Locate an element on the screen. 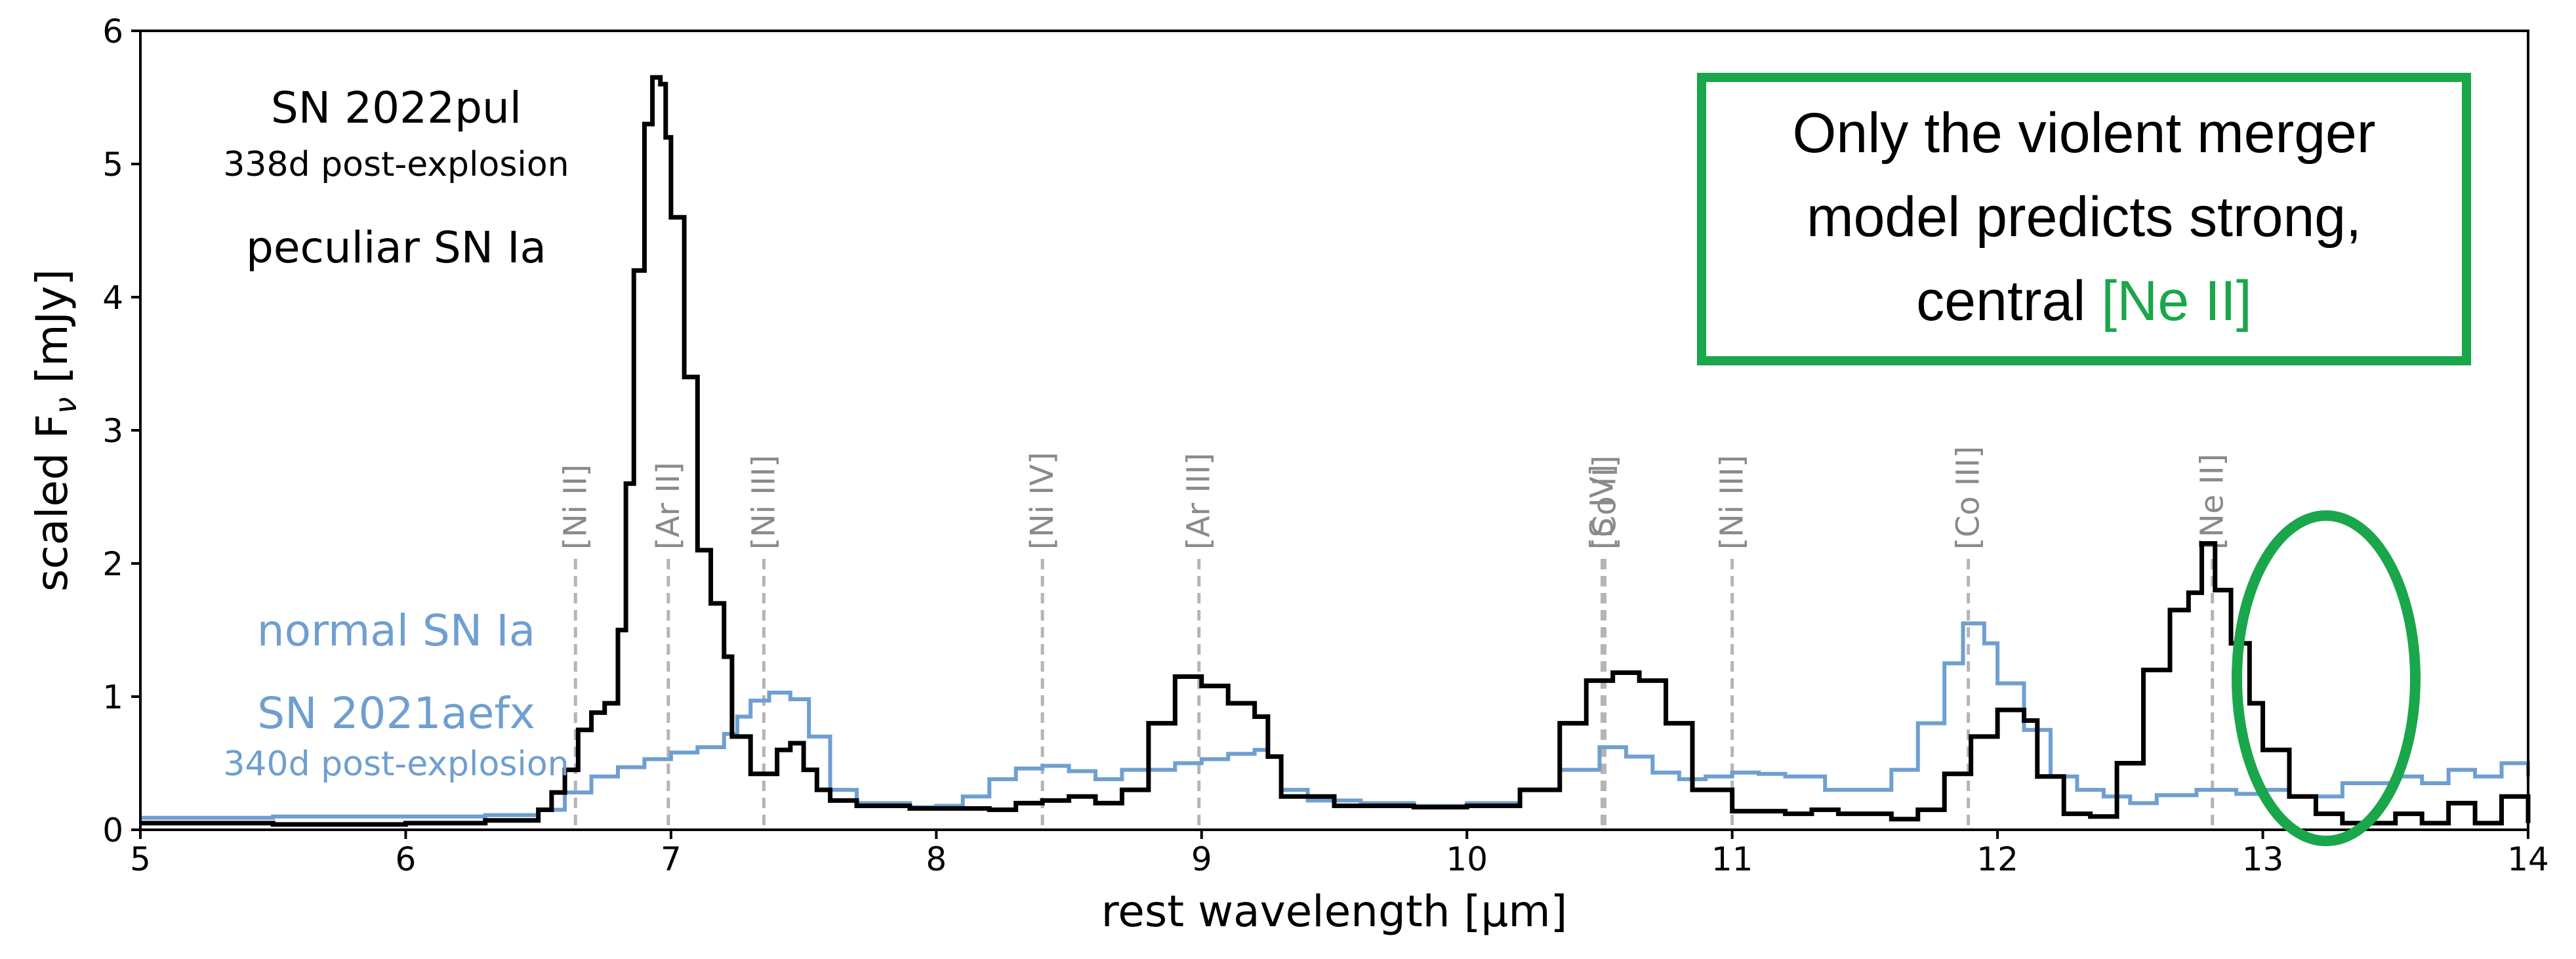 The width and height of the screenshot is (2576, 959). peculiar-sn-epoch: 338d post-explosion is located at coordinates (396, 164).